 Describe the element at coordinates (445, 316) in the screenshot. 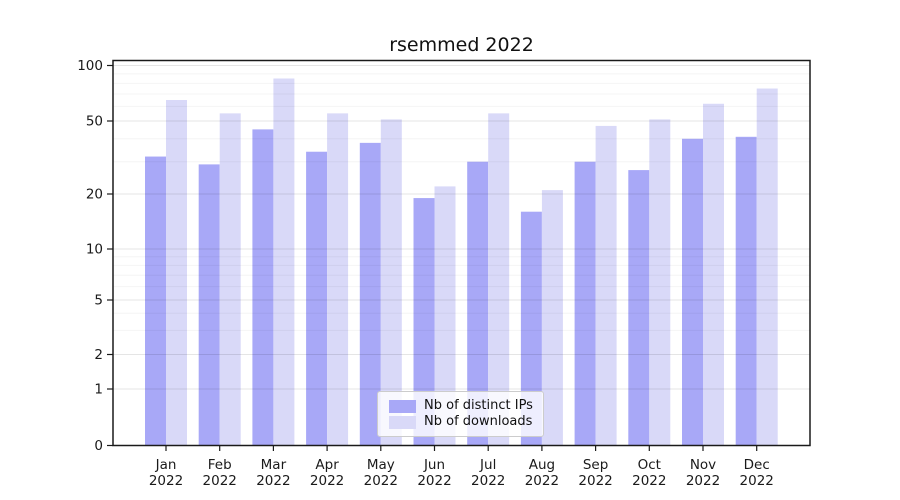

I see `bar-downloads-jun` at that location.